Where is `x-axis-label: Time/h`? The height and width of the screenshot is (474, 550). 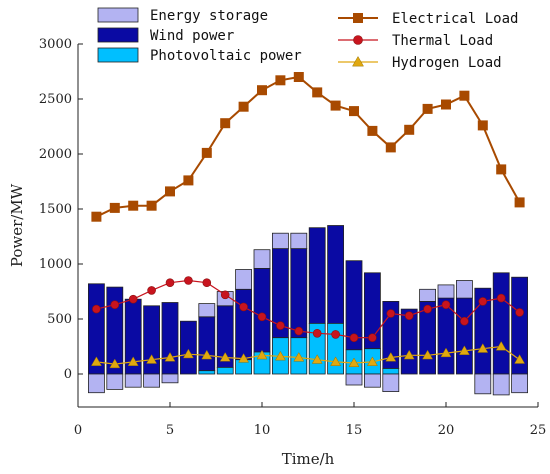
x-axis-label: Time/h is located at coordinates (308, 459).